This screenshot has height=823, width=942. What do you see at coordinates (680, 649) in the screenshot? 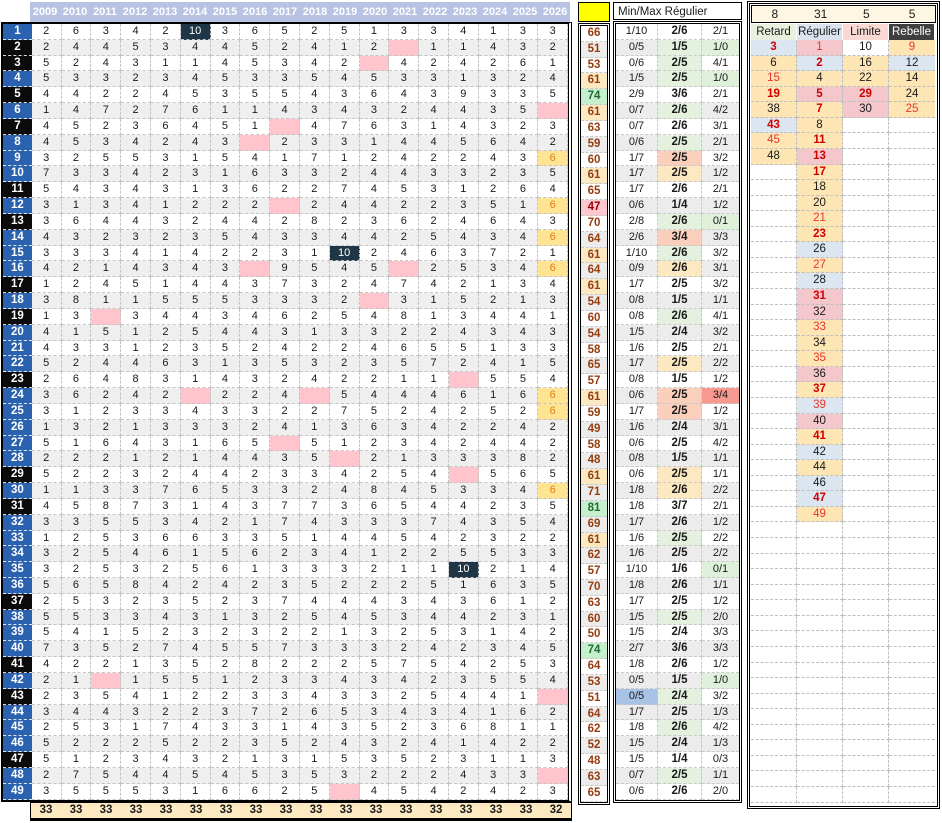
I see `regulier-cell: 3/6` at bounding box center [680, 649].